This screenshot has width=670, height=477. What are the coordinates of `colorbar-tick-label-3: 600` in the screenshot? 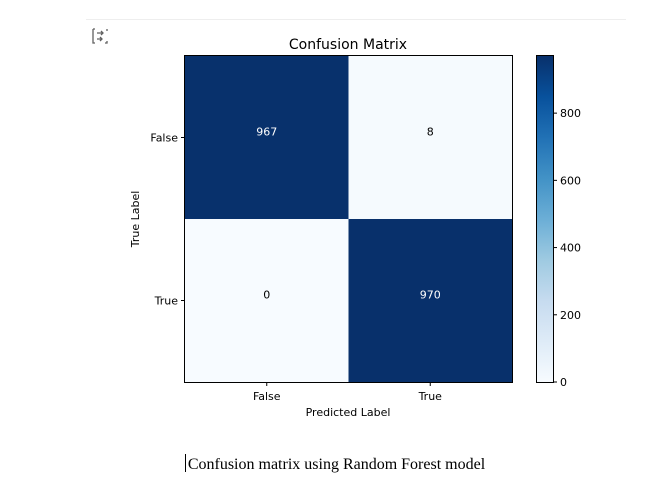 It's located at (570, 180).